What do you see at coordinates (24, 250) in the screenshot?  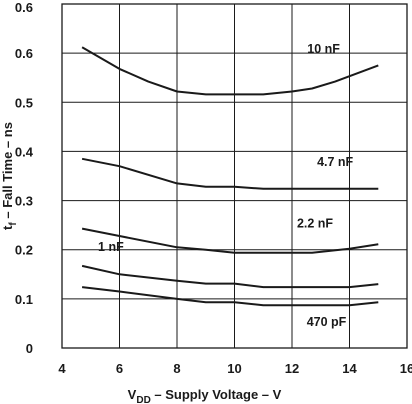 I see `y-tick-label: 0.2` at bounding box center [24, 250].